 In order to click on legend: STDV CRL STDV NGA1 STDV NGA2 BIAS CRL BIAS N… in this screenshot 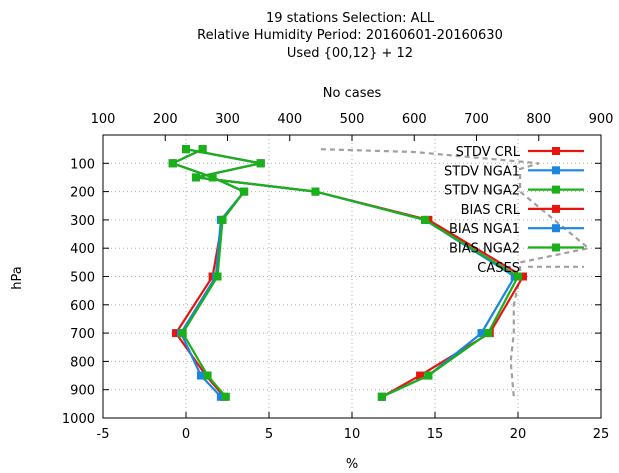, I will do `click(514, 210)`.